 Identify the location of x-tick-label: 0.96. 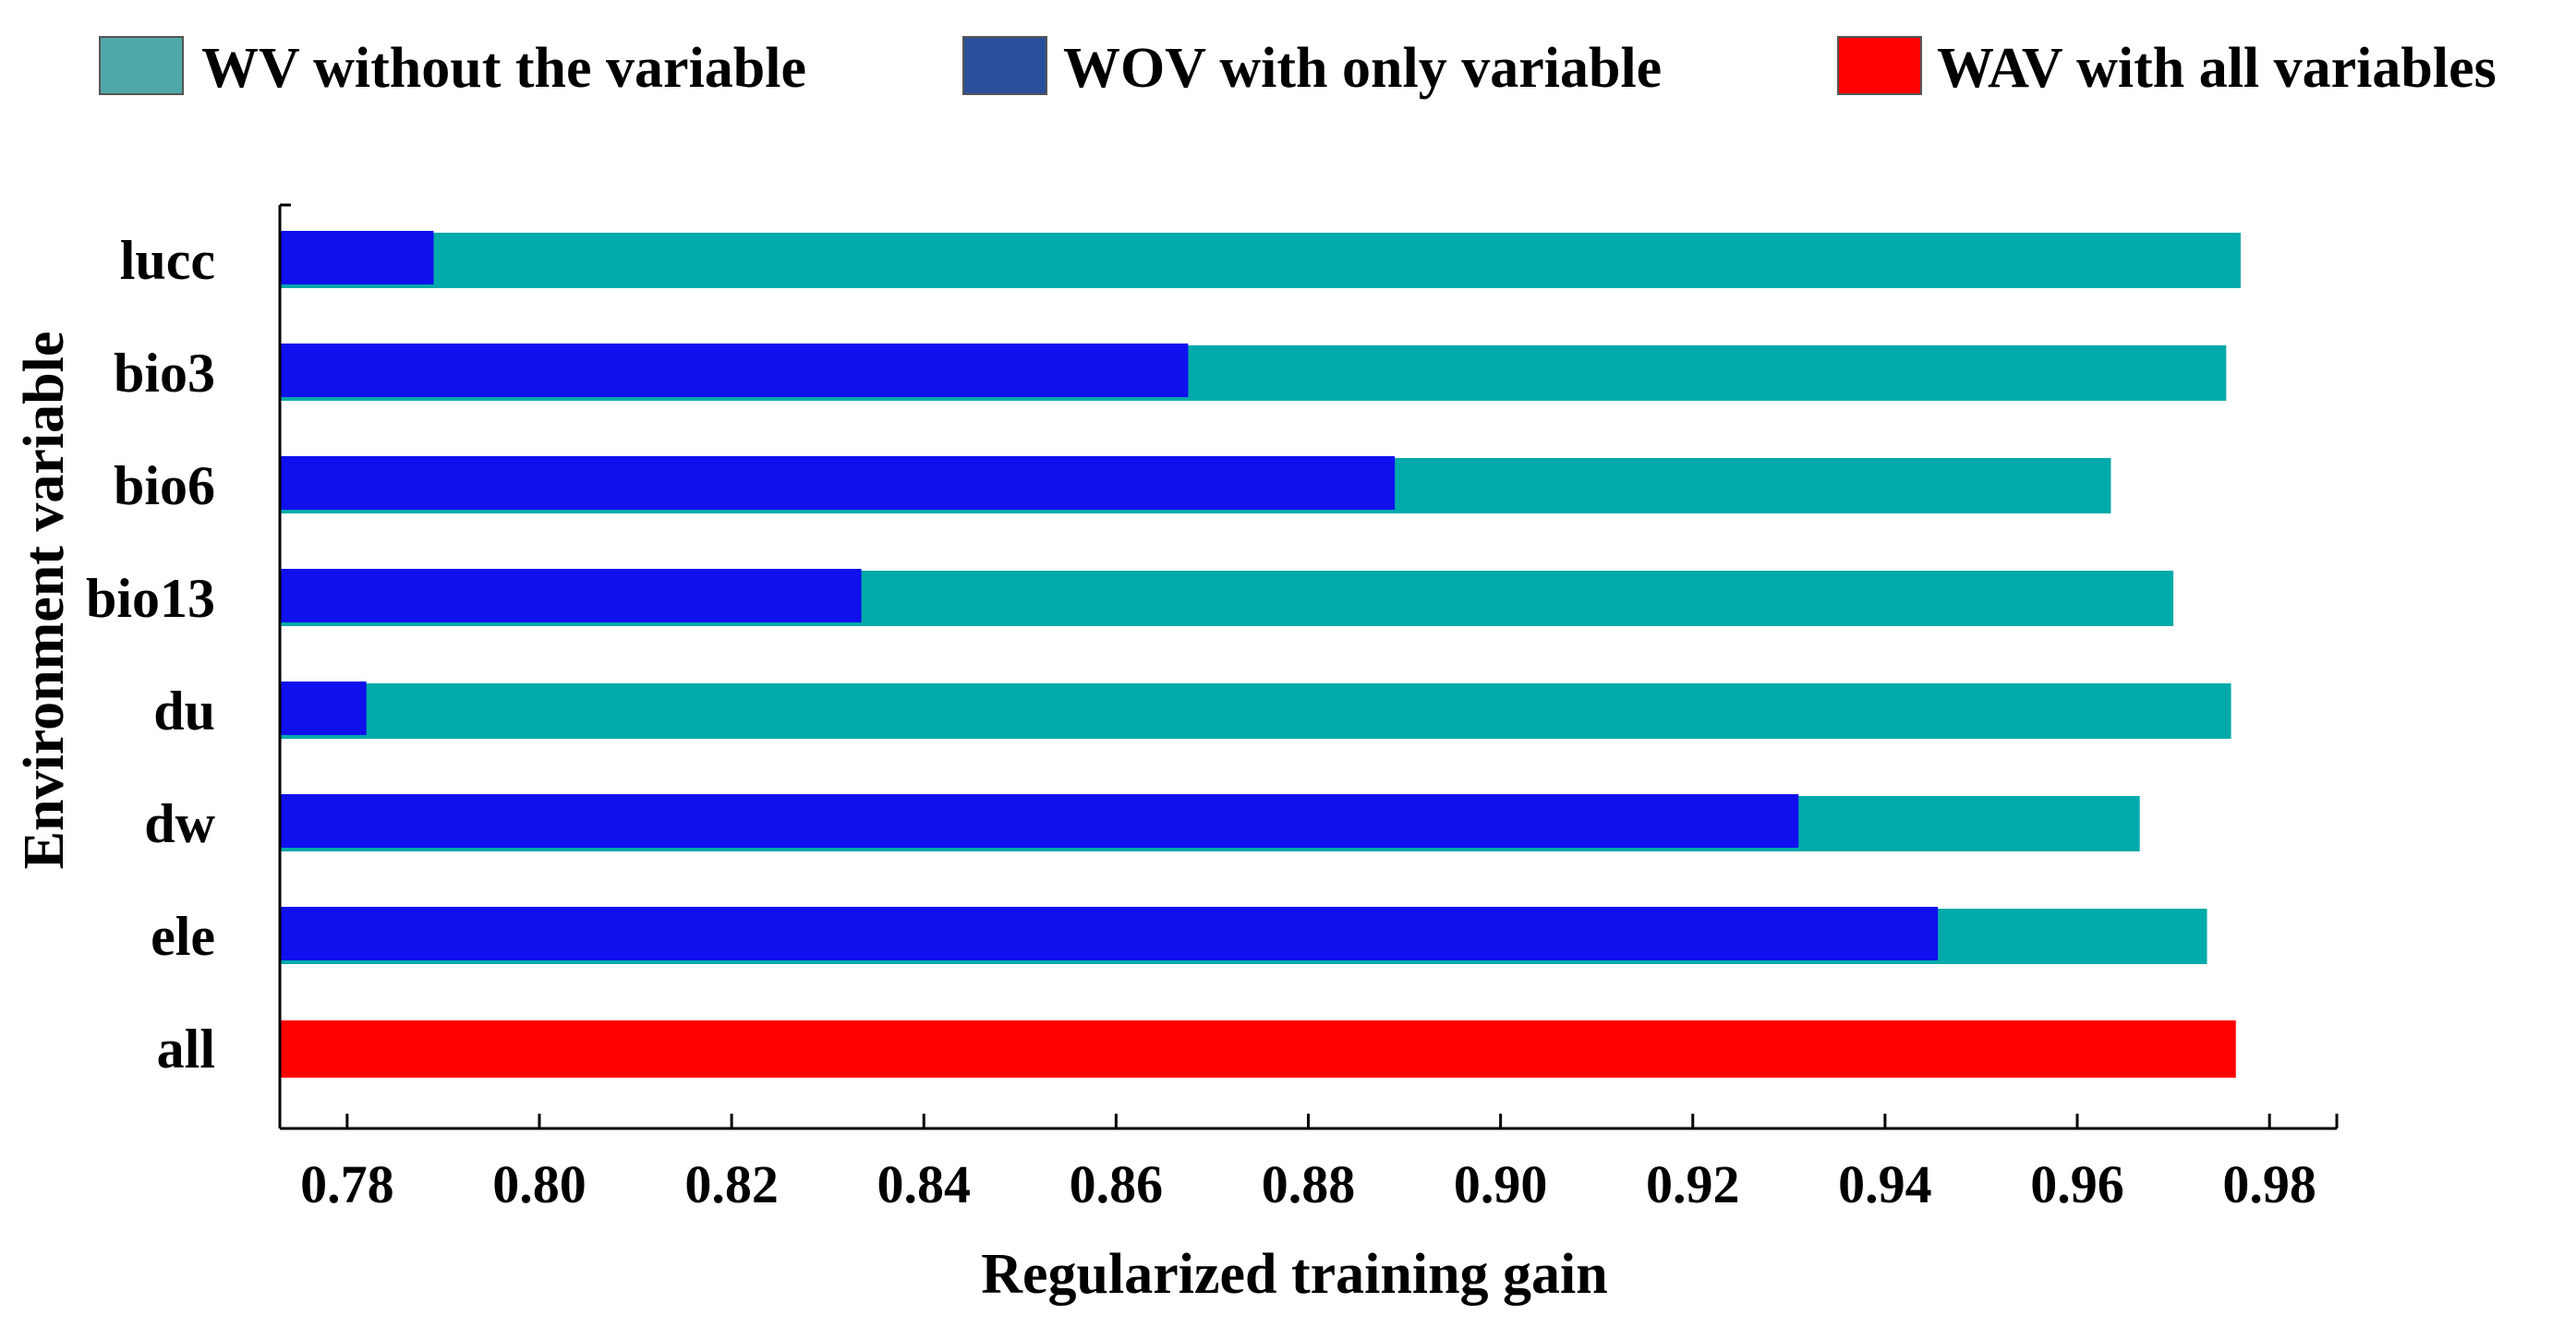
(2077, 1184).